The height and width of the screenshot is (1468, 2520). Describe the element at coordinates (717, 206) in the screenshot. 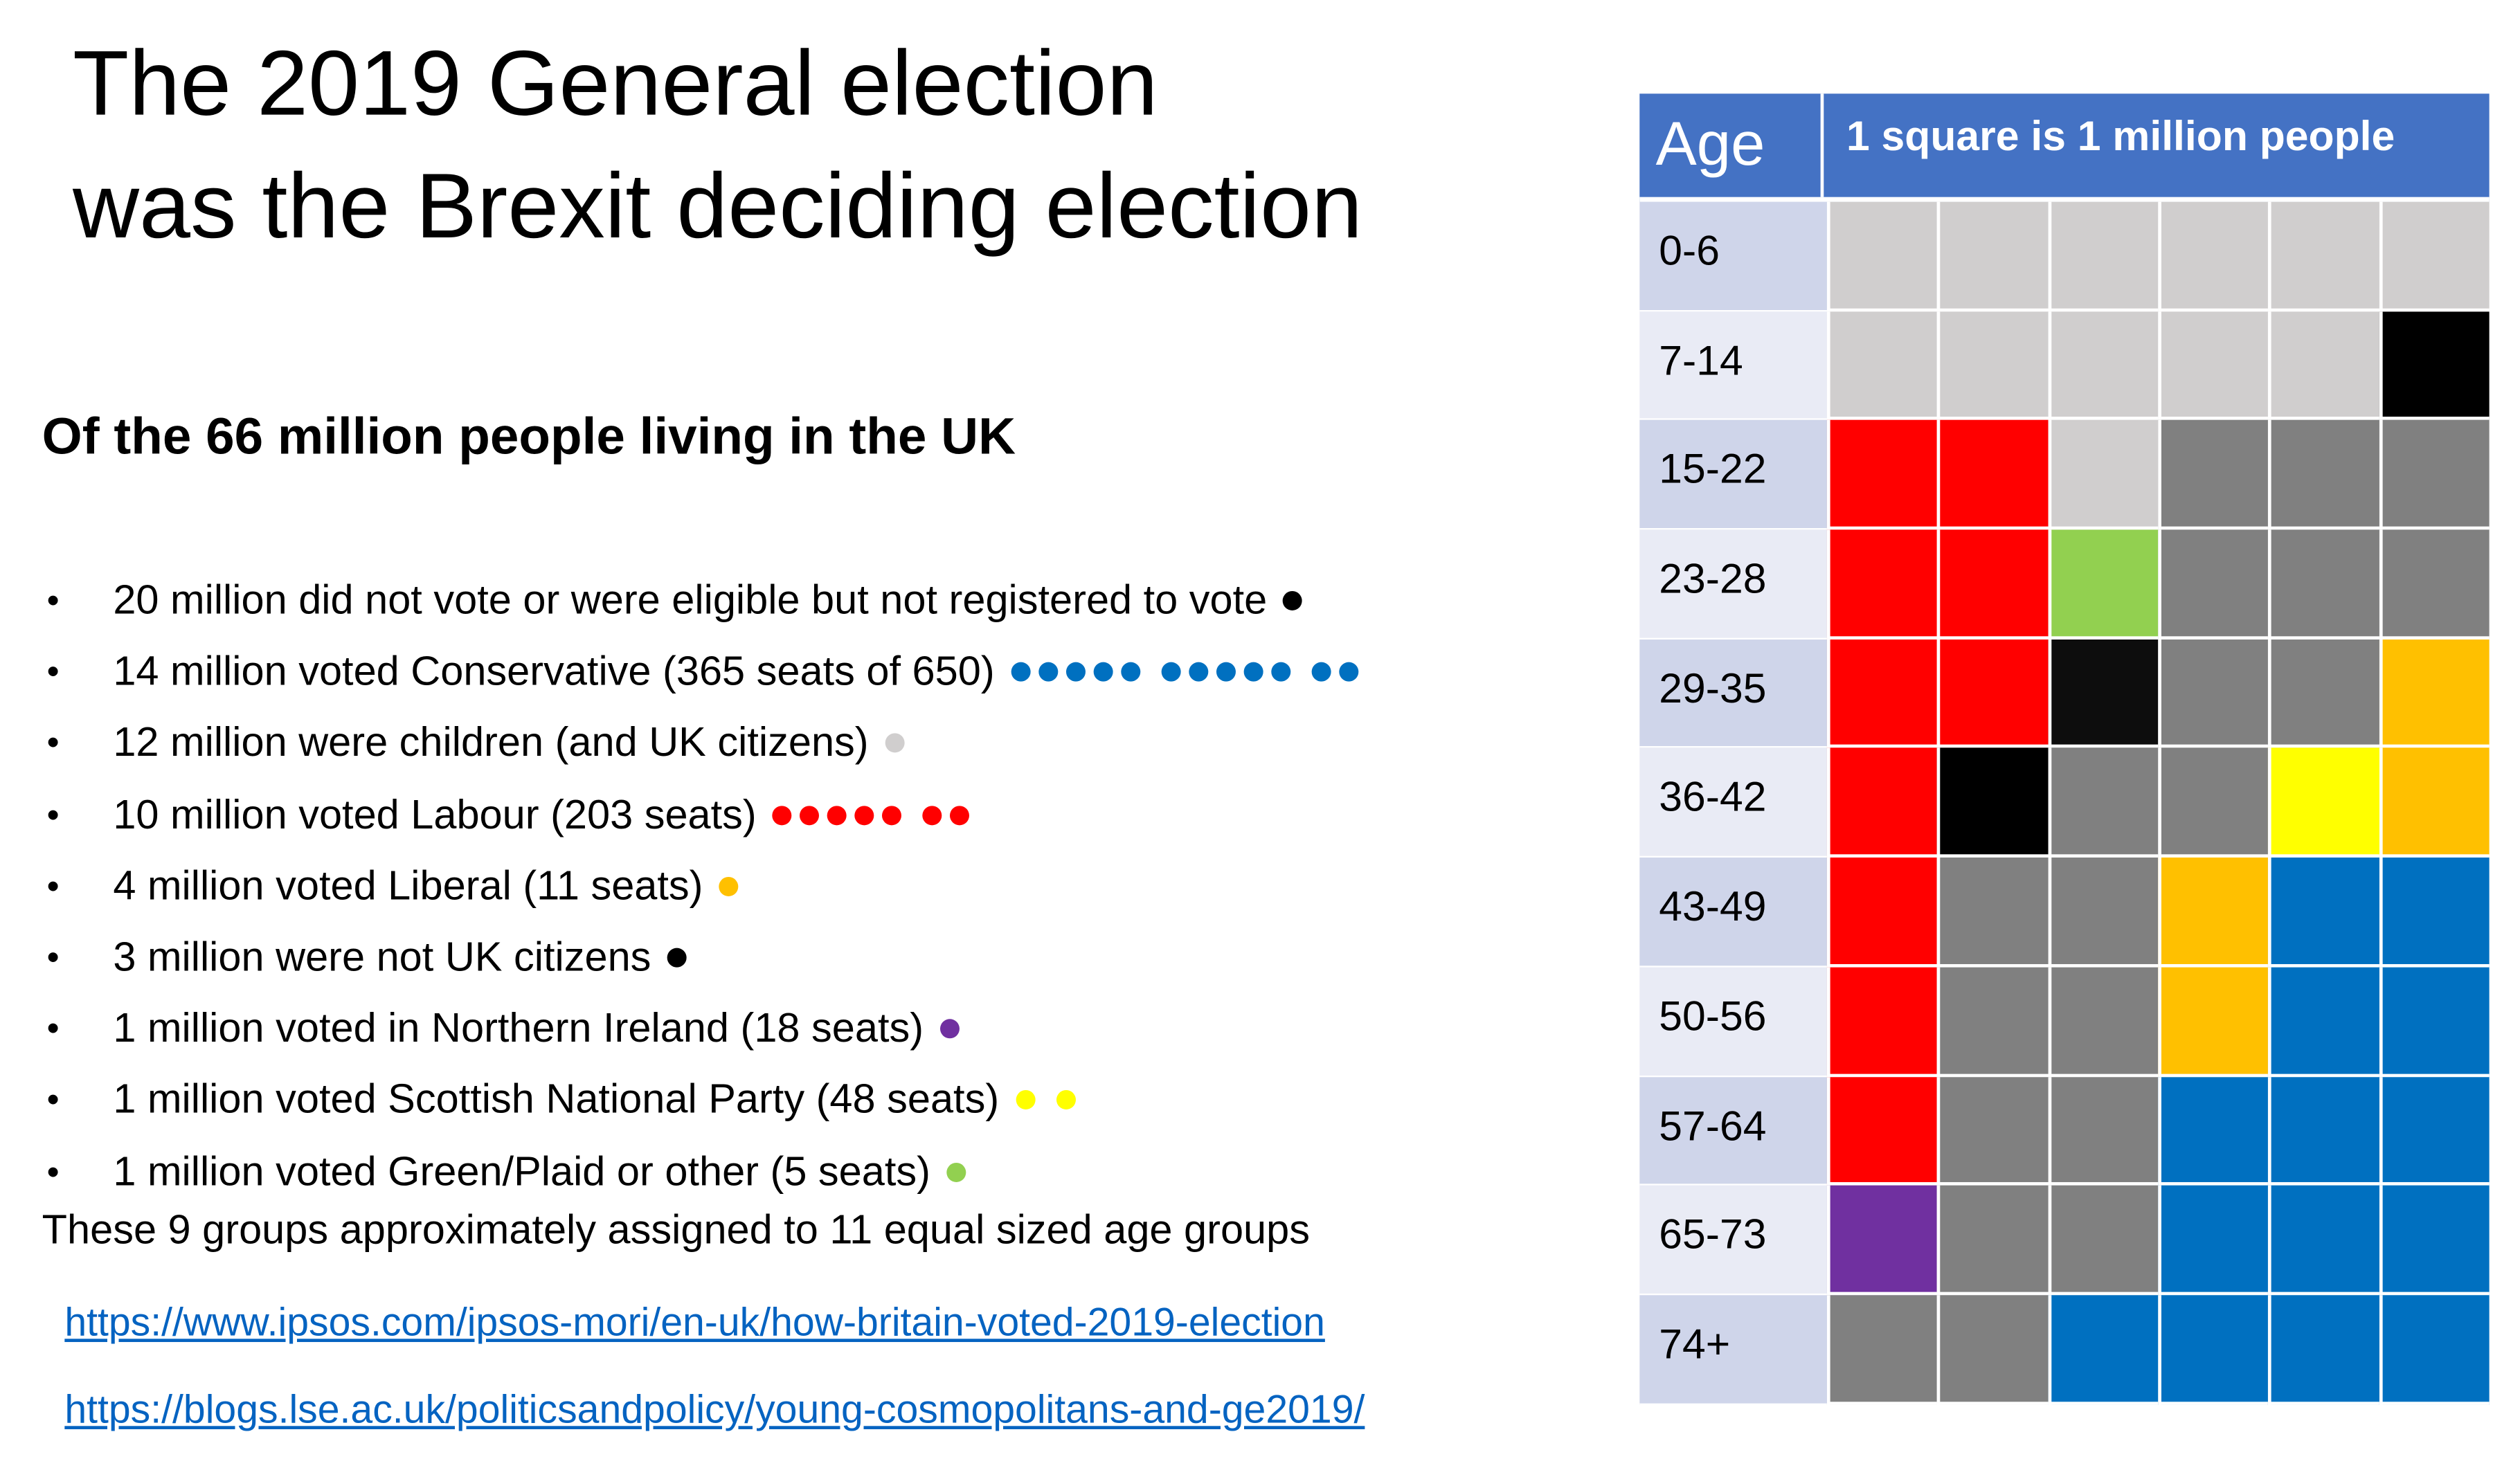

I see `title-line-2: was the Brexit deciding election` at that location.